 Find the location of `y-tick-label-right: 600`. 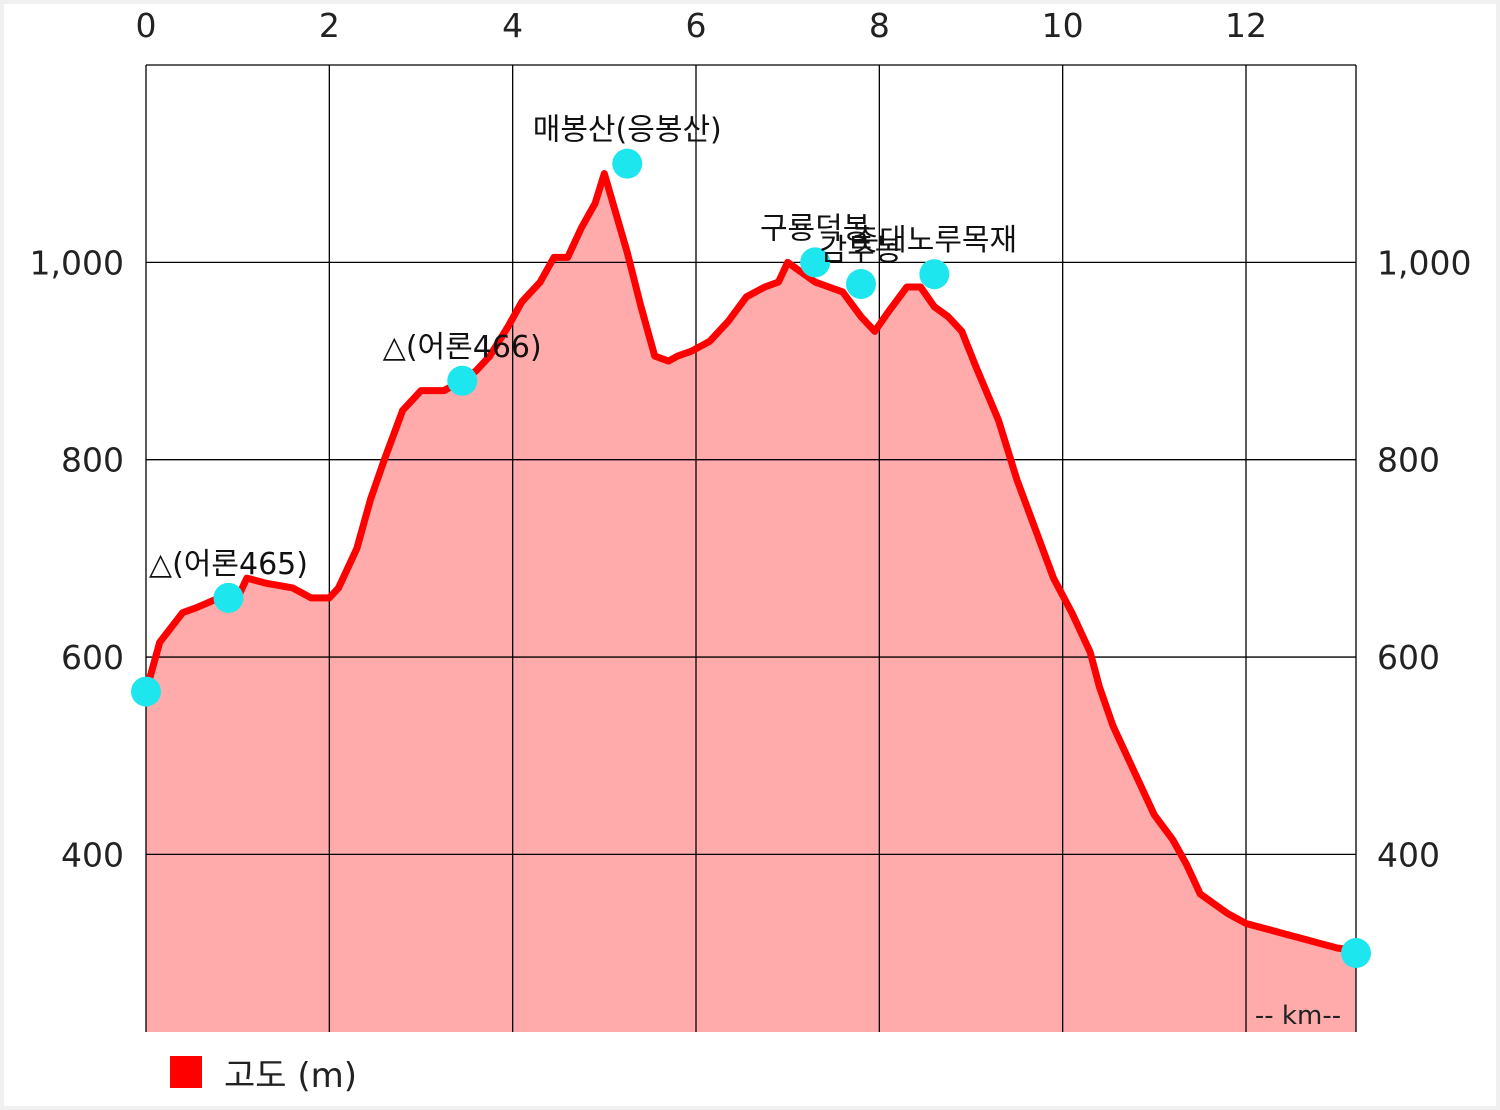

y-tick-label-right: 600 is located at coordinates (1408, 657).